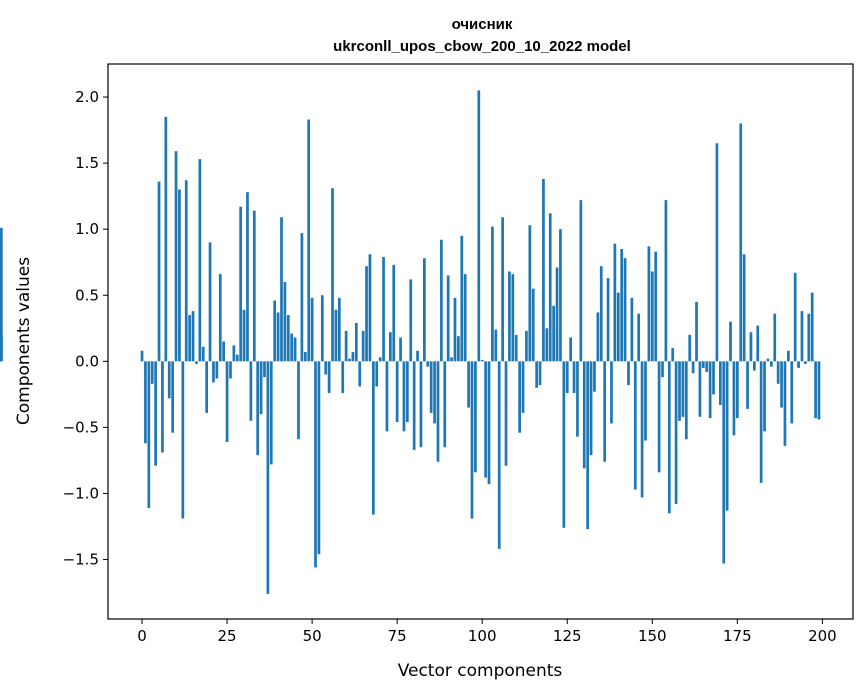 This screenshot has width=867, height=696. Describe the element at coordinates (24, 341) in the screenshot. I see `y-axis-label: Components values` at that location.